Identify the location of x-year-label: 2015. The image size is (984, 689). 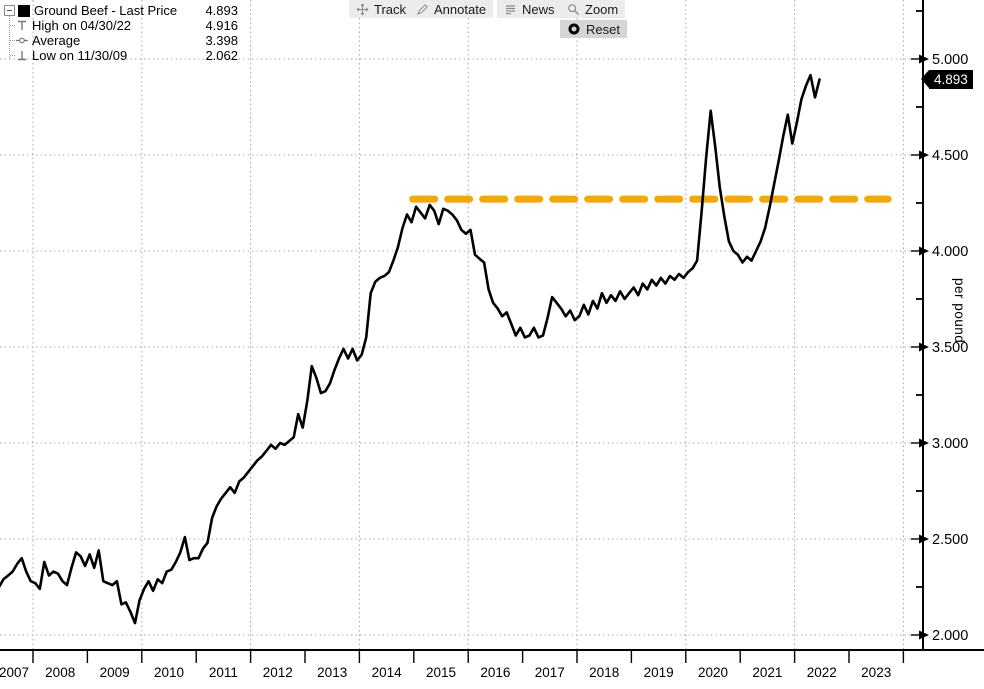
(441, 672).